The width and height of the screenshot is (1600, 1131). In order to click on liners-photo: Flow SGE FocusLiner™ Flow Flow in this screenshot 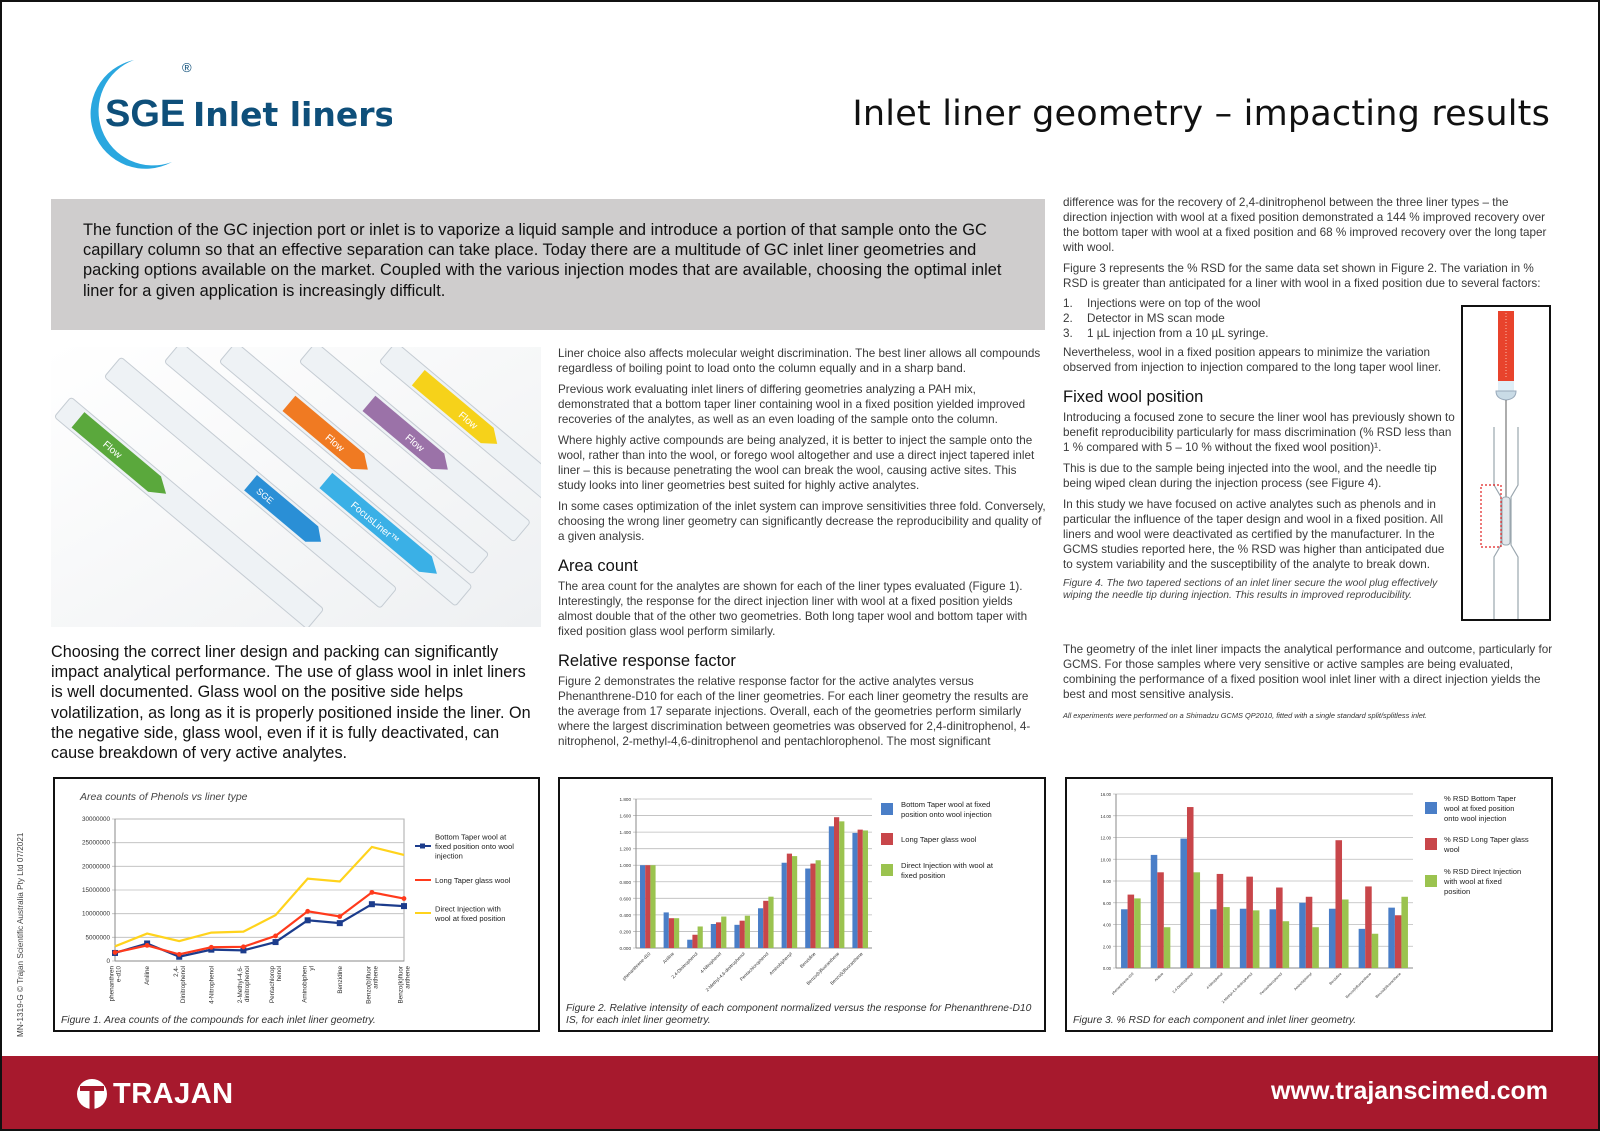, I will do `click(307, 485)`.